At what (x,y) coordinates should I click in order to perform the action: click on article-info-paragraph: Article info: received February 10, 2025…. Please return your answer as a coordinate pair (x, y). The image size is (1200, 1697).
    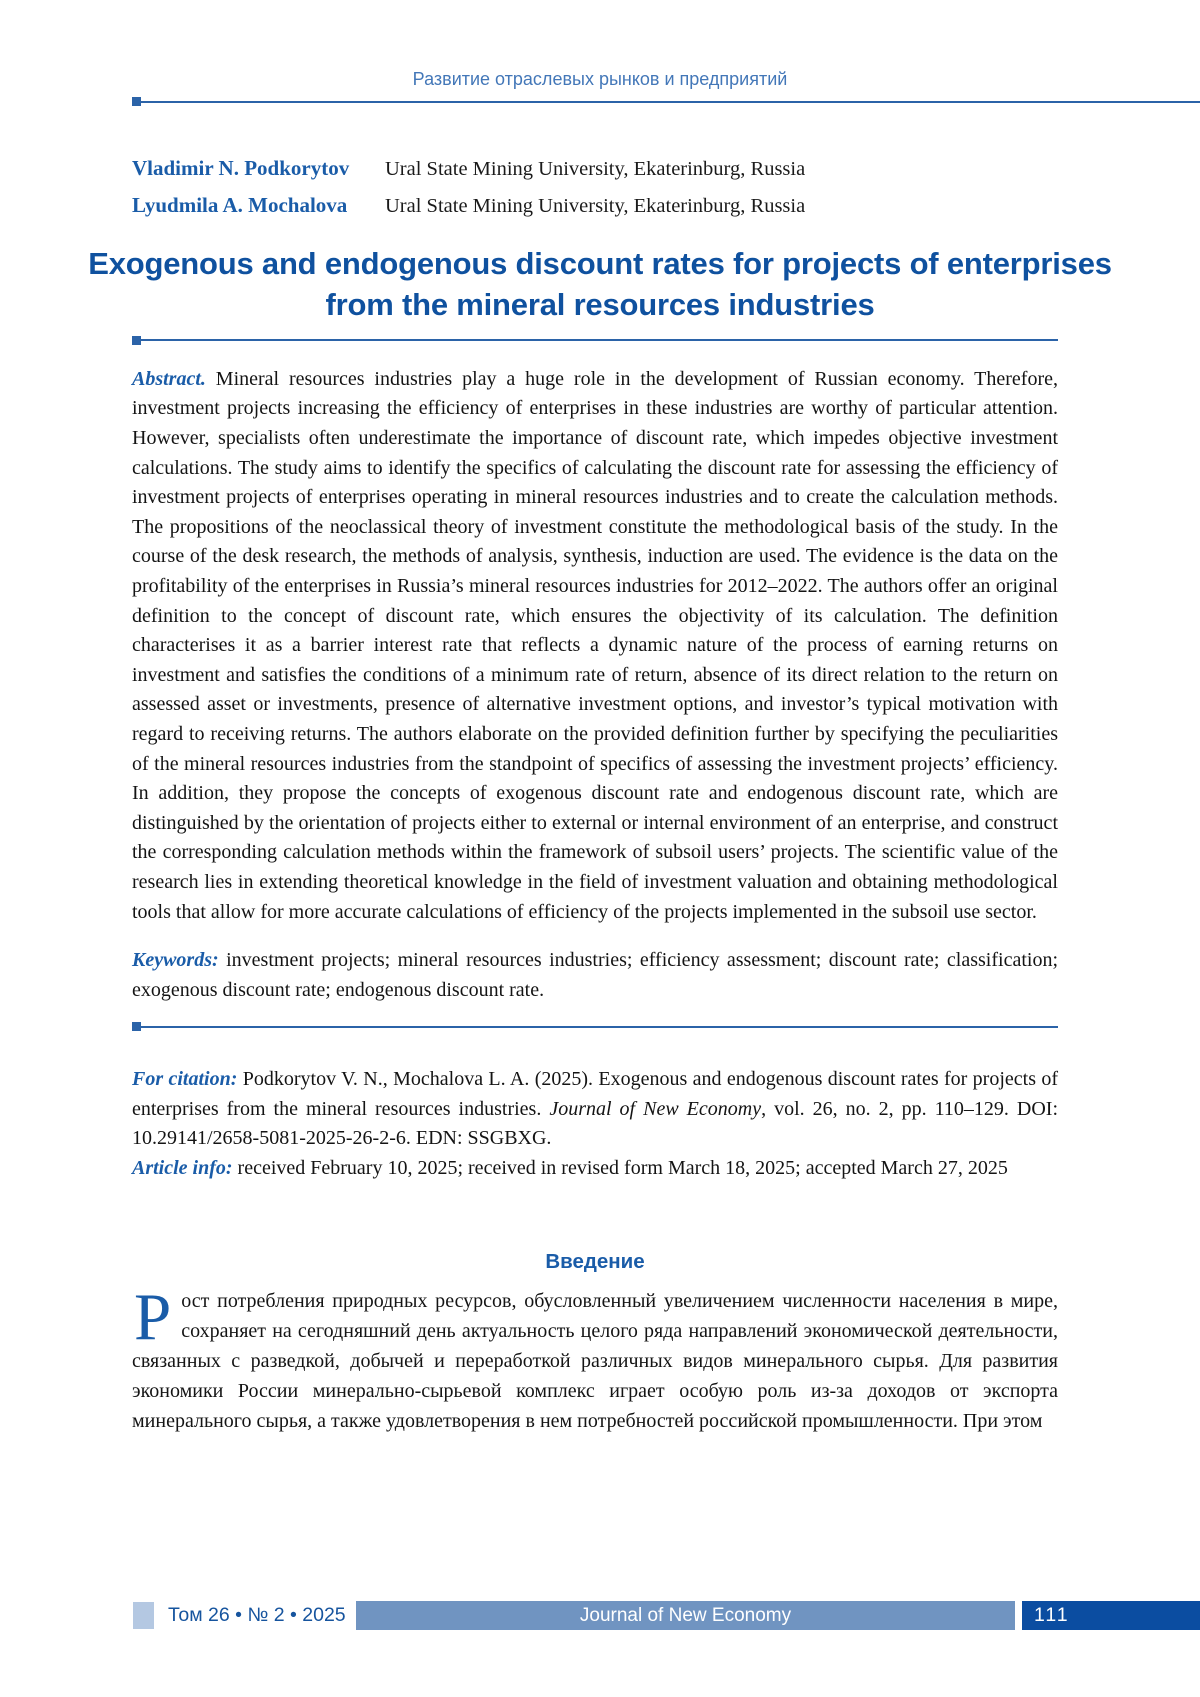
    Looking at the image, I should click on (595, 1169).